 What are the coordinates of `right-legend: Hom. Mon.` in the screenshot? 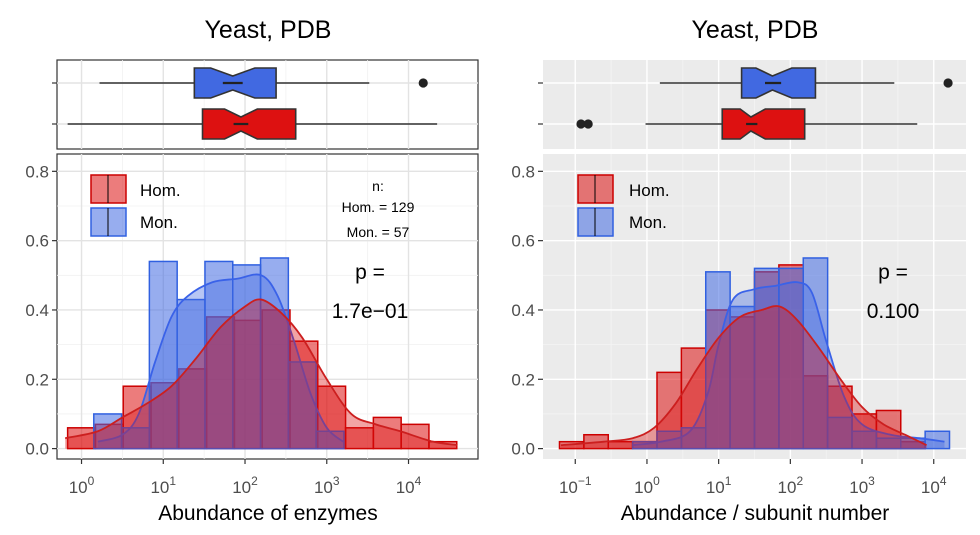 It's located at (623, 205).